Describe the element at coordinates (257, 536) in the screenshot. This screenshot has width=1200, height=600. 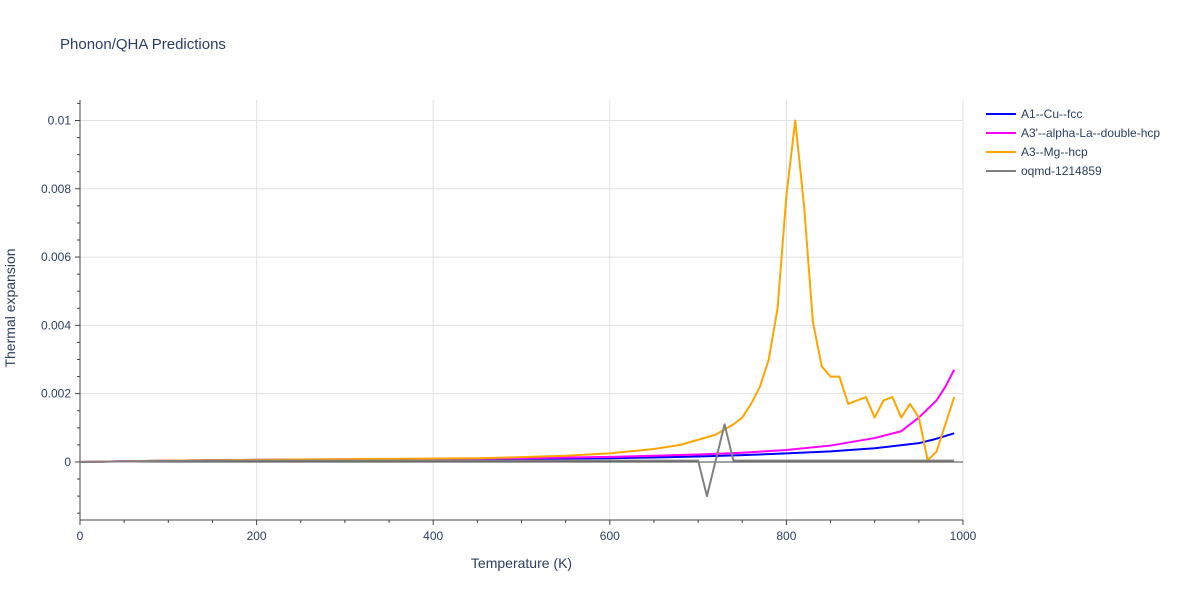
I see `x-tick-label: 200` at that location.